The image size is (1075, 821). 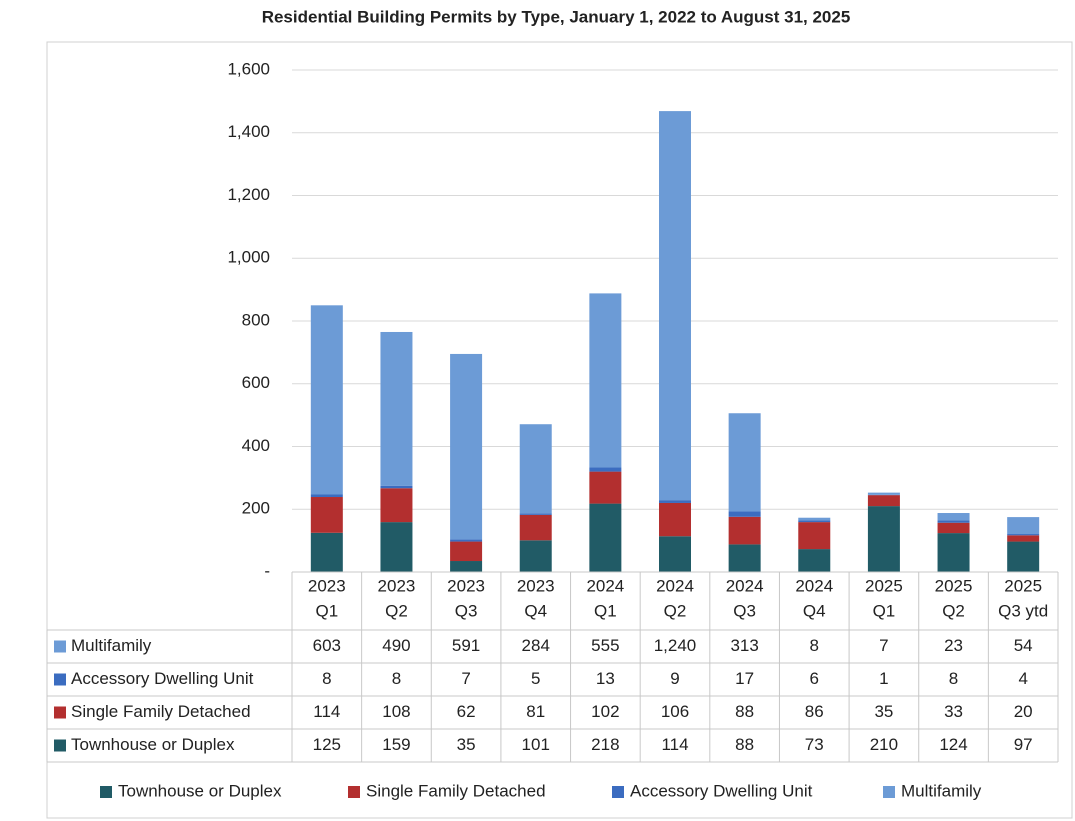 What do you see at coordinates (953, 744) in the screenshot?
I see `table-value: 124` at bounding box center [953, 744].